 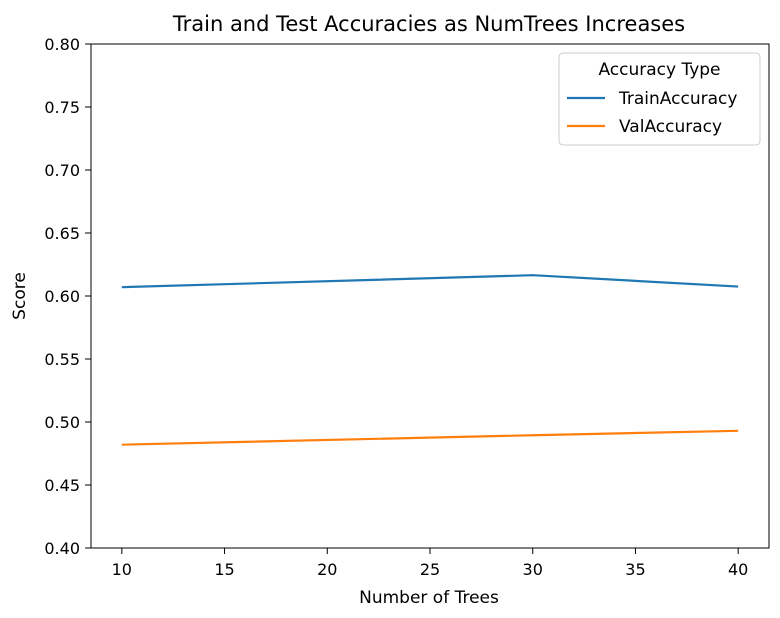 I want to click on y-tick-label: 0.75, so click(x=62, y=107).